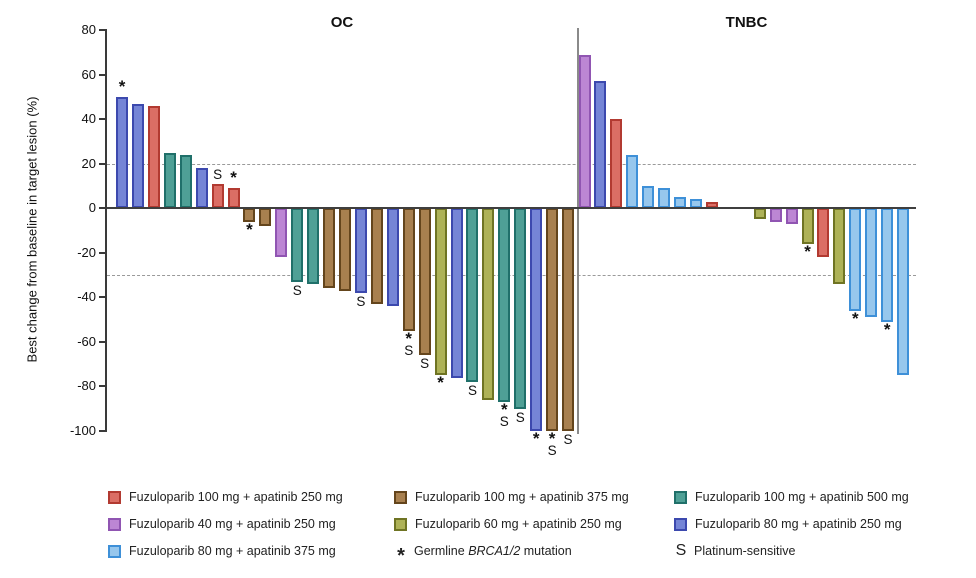  I want to click on tick-label: 40, so click(88, 119).